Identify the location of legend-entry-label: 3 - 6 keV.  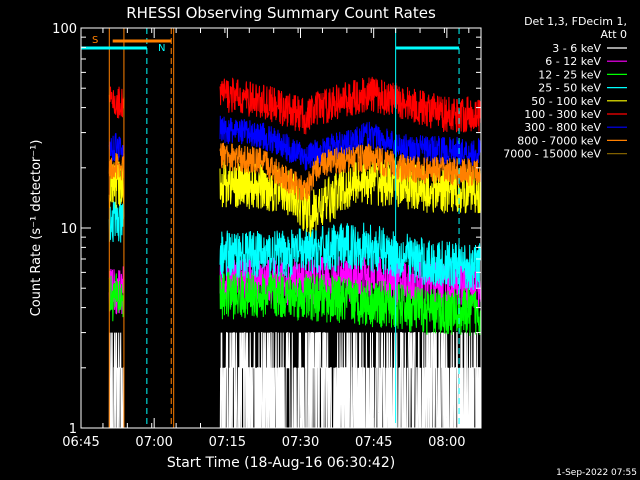
(576, 48).